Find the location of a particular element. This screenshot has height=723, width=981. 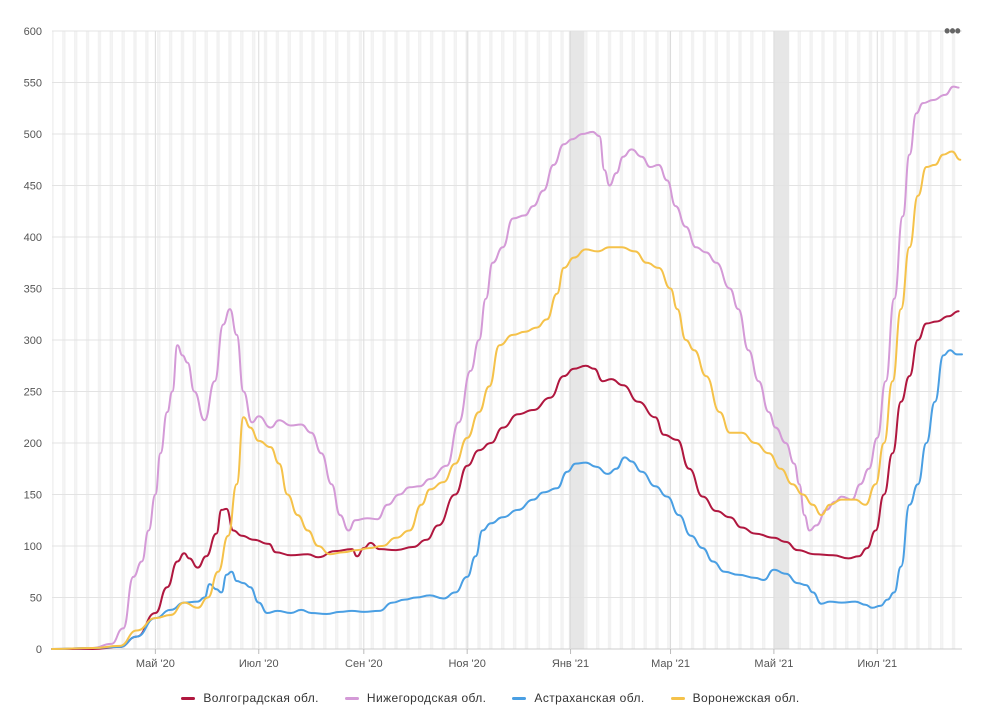

legend-label: Астраханская обл. is located at coordinates (589, 698).